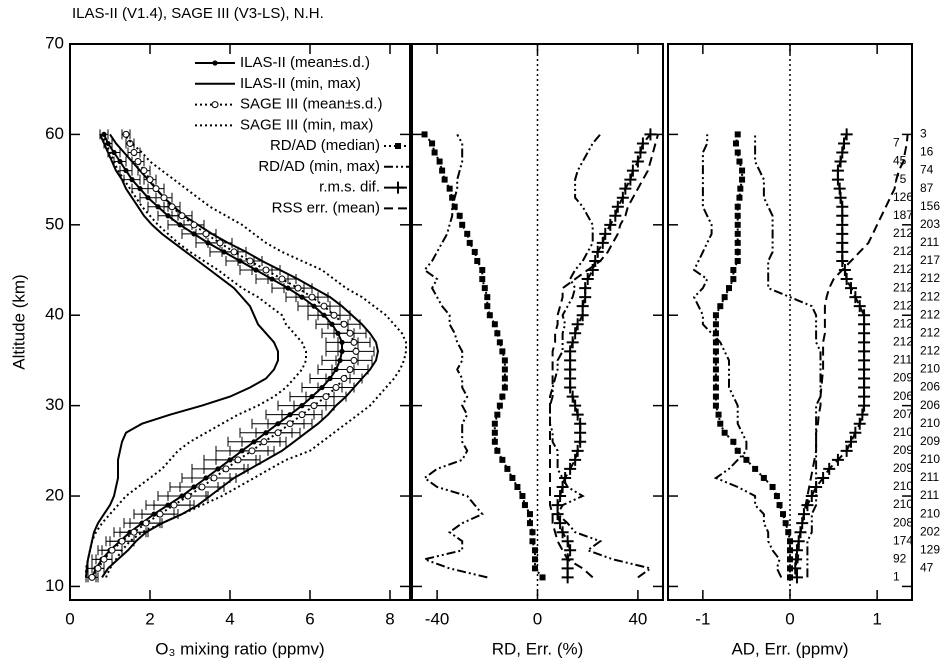 The image size is (948, 663). Describe the element at coordinates (325, 145) in the screenshot. I see `legend-label: RD/AD (median)` at that location.